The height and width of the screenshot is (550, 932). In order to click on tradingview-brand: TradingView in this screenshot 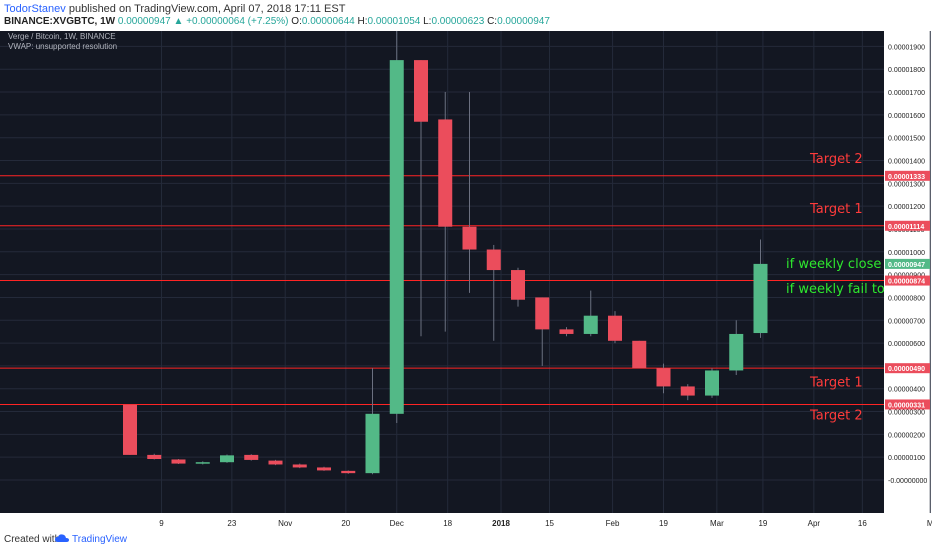, I will do `click(100, 539)`.